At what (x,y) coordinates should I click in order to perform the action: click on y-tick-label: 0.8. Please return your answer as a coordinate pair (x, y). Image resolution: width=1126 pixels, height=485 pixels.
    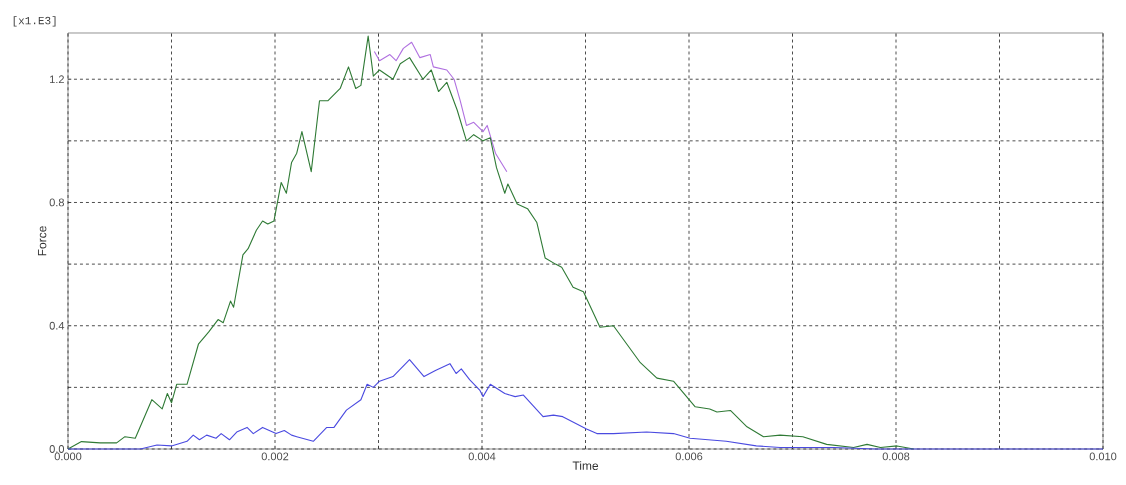
    Looking at the image, I should click on (56, 202).